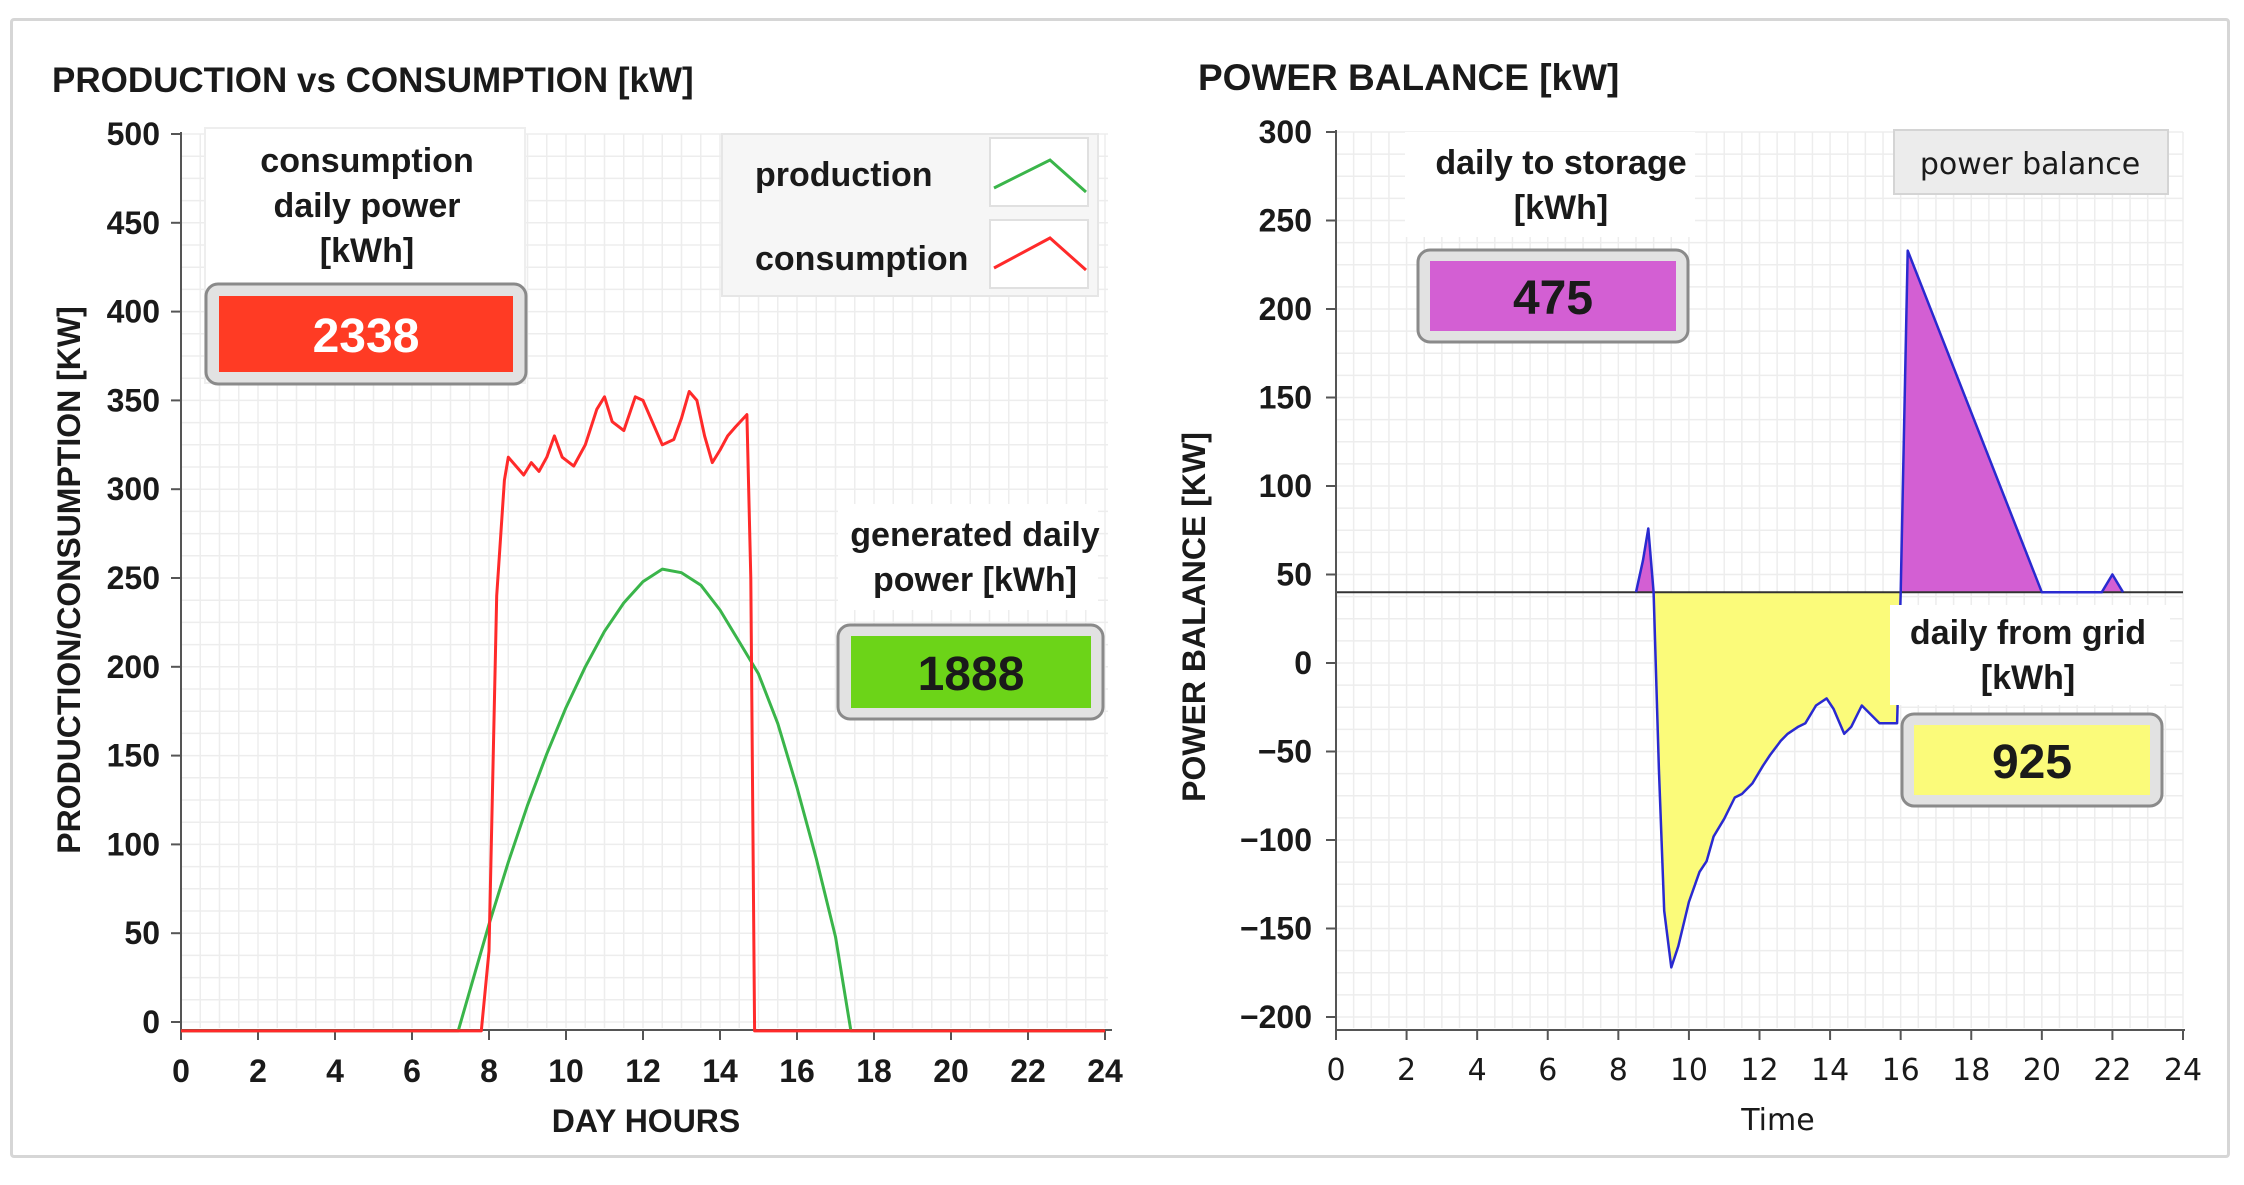 The width and height of the screenshot is (2244, 1185). What do you see at coordinates (133, 667) in the screenshot?
I see `left-y-tick-label: 200` at bounding box center [133, 667].